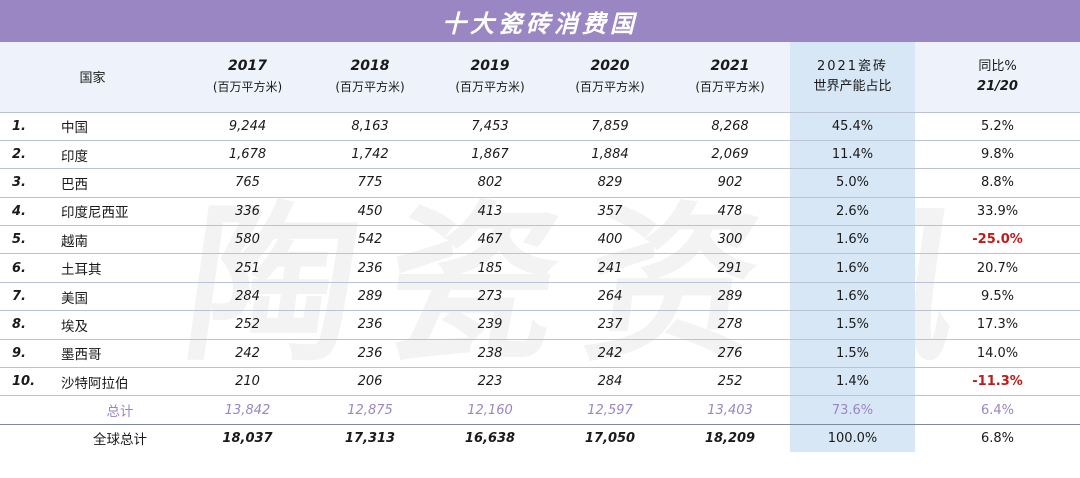  I want to click on country-cell: 巴西, so click(120, 183).